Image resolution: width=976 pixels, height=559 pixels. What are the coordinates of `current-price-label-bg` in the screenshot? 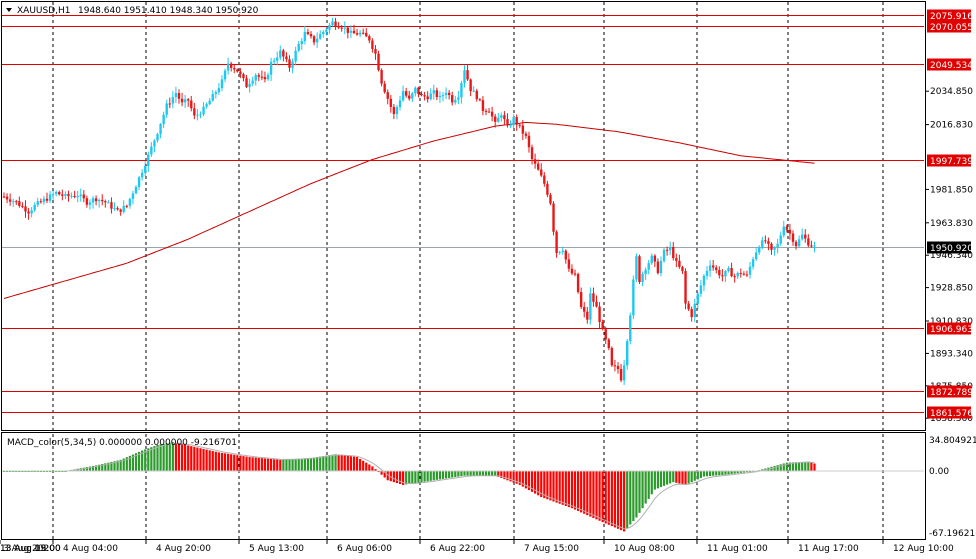 It's located at (949, 247).